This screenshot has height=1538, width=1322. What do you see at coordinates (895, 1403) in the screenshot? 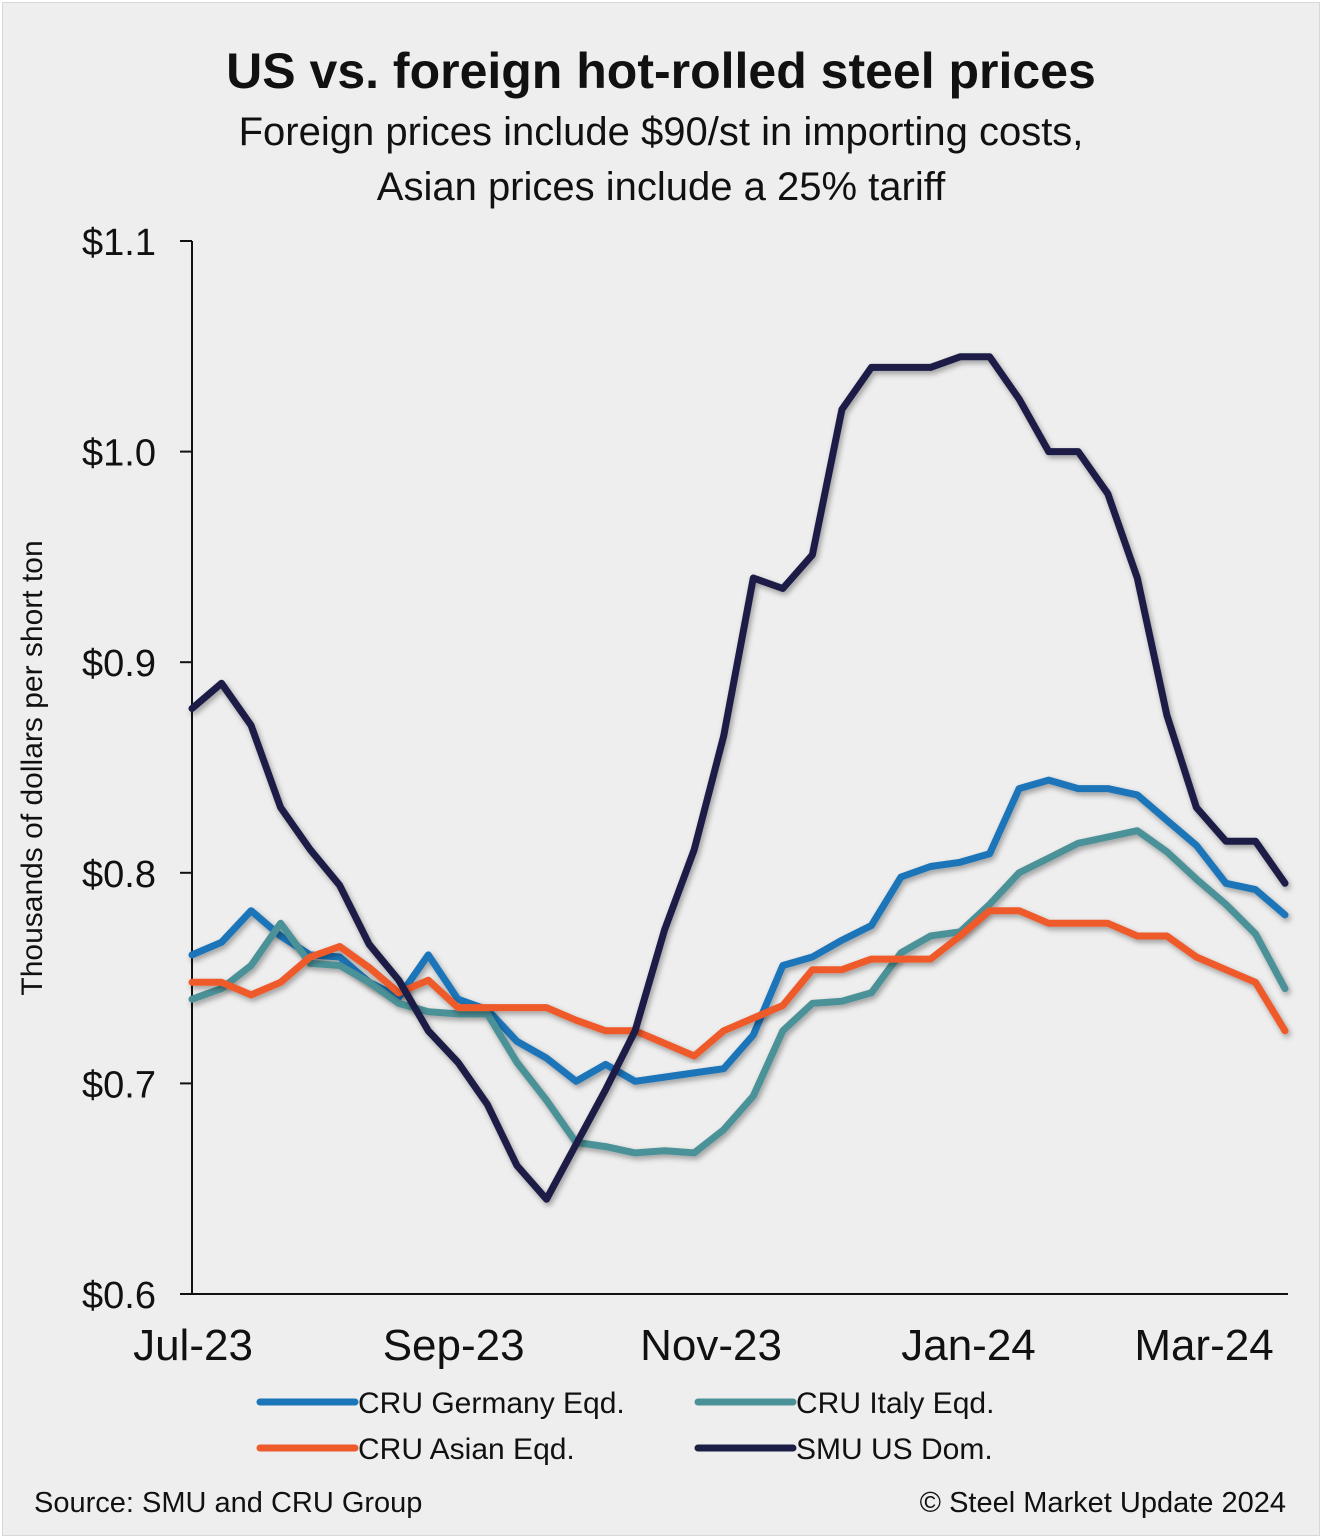
I see `legend-label: CRU Italy Eqd.` at bounding box center [895, 1403].